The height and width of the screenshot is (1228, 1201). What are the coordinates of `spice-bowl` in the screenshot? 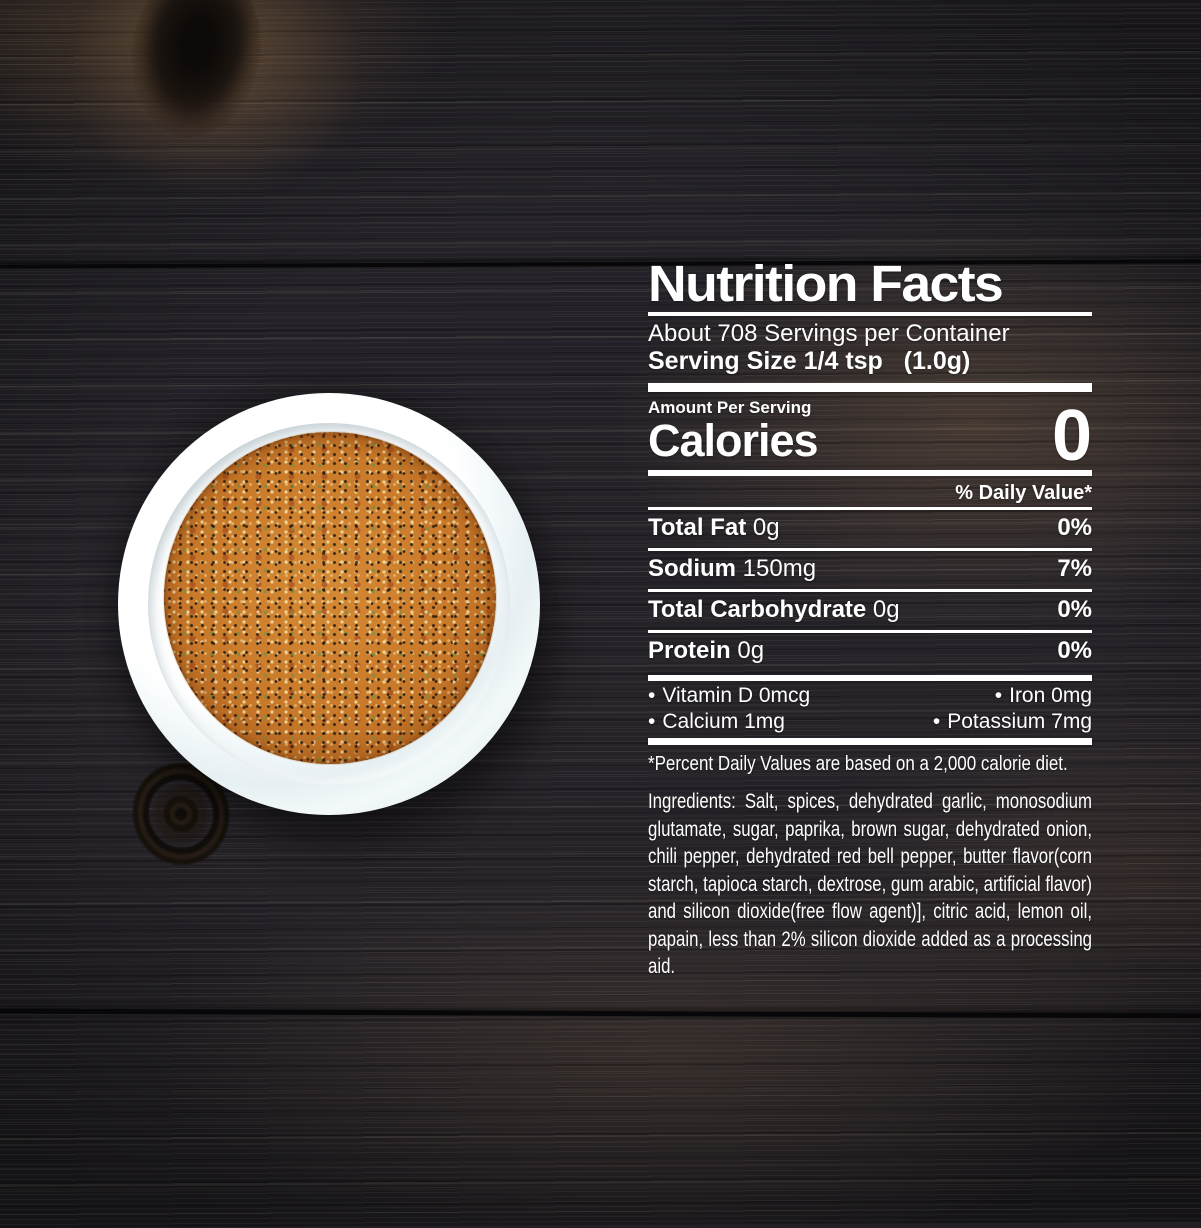 It's located at (329, 604).